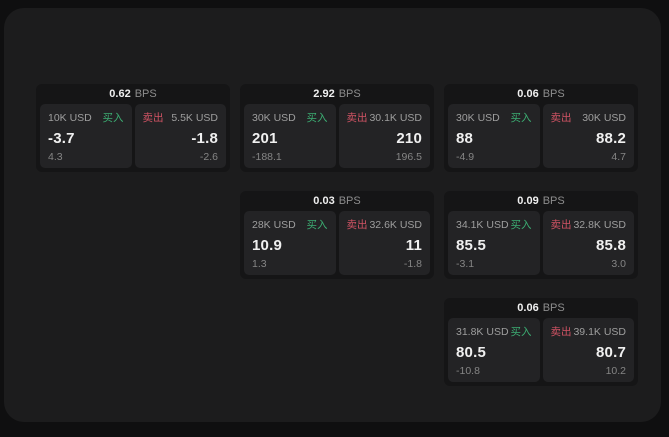 The image size is (669, 437). I want to click on sell-price: -1.8, so click(204, 138).